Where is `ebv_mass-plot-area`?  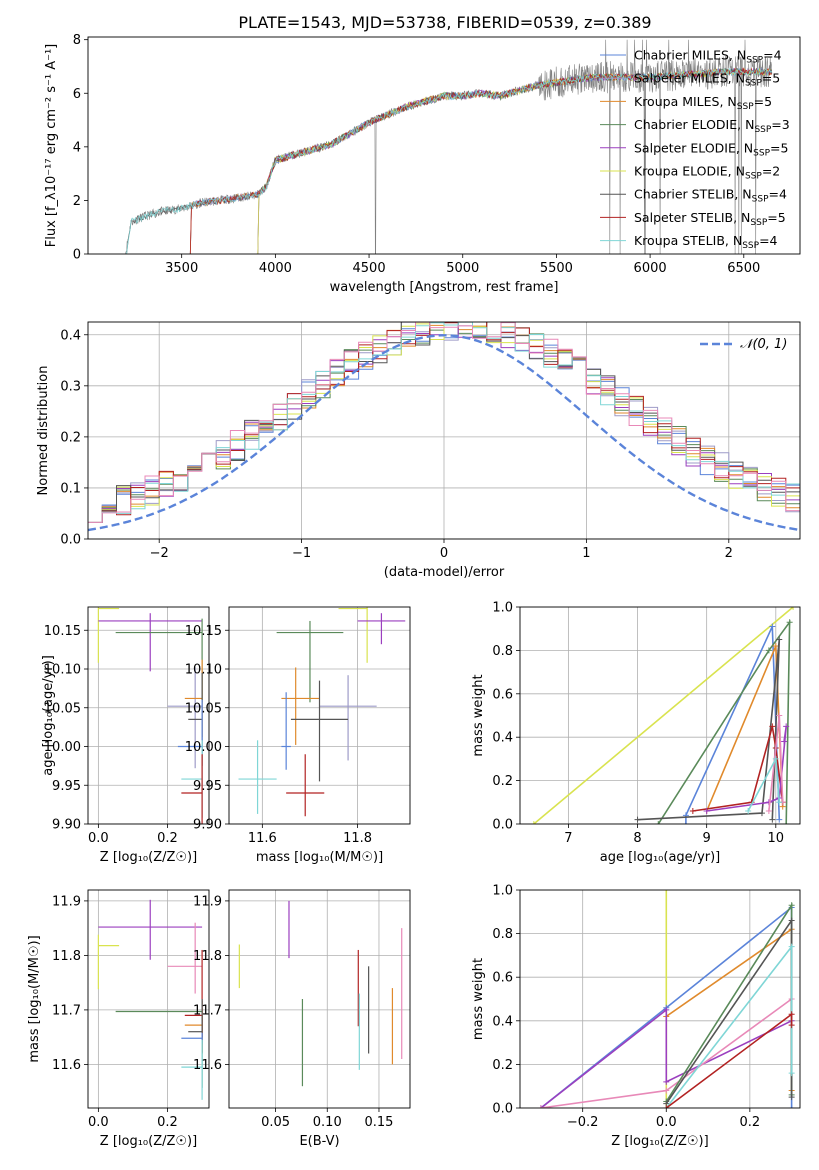
ebv_mass-plot-area is located at coordinates (319, 999).